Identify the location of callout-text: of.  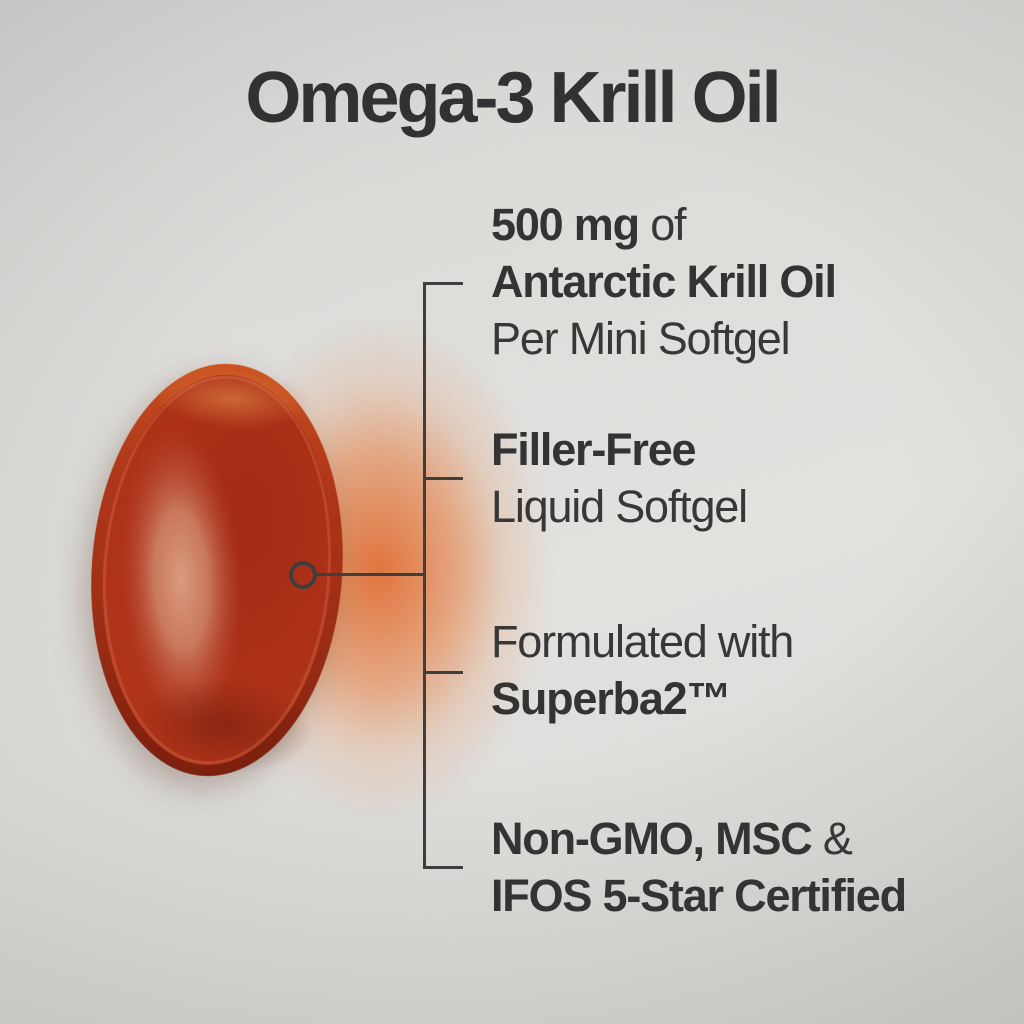
(662, 224).